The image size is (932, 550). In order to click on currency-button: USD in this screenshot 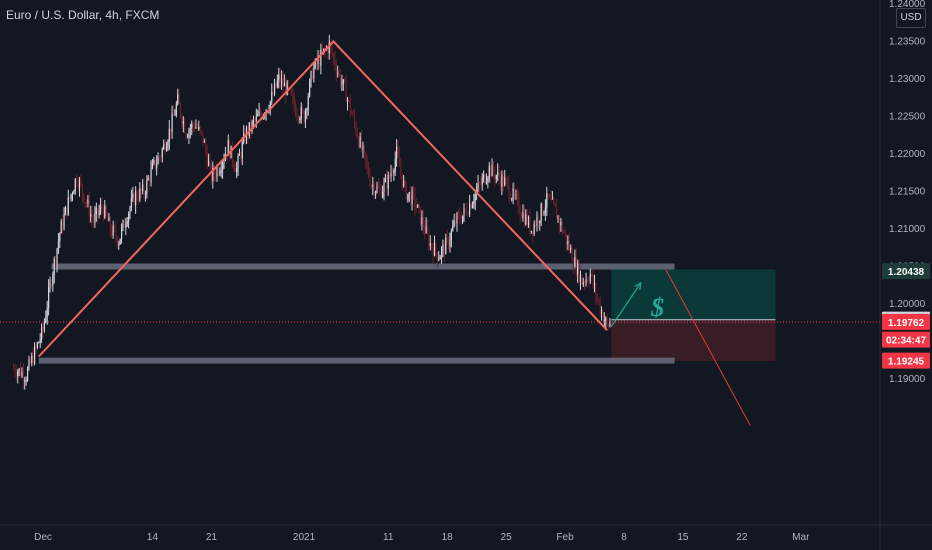, I will do `click(911, 18)`.